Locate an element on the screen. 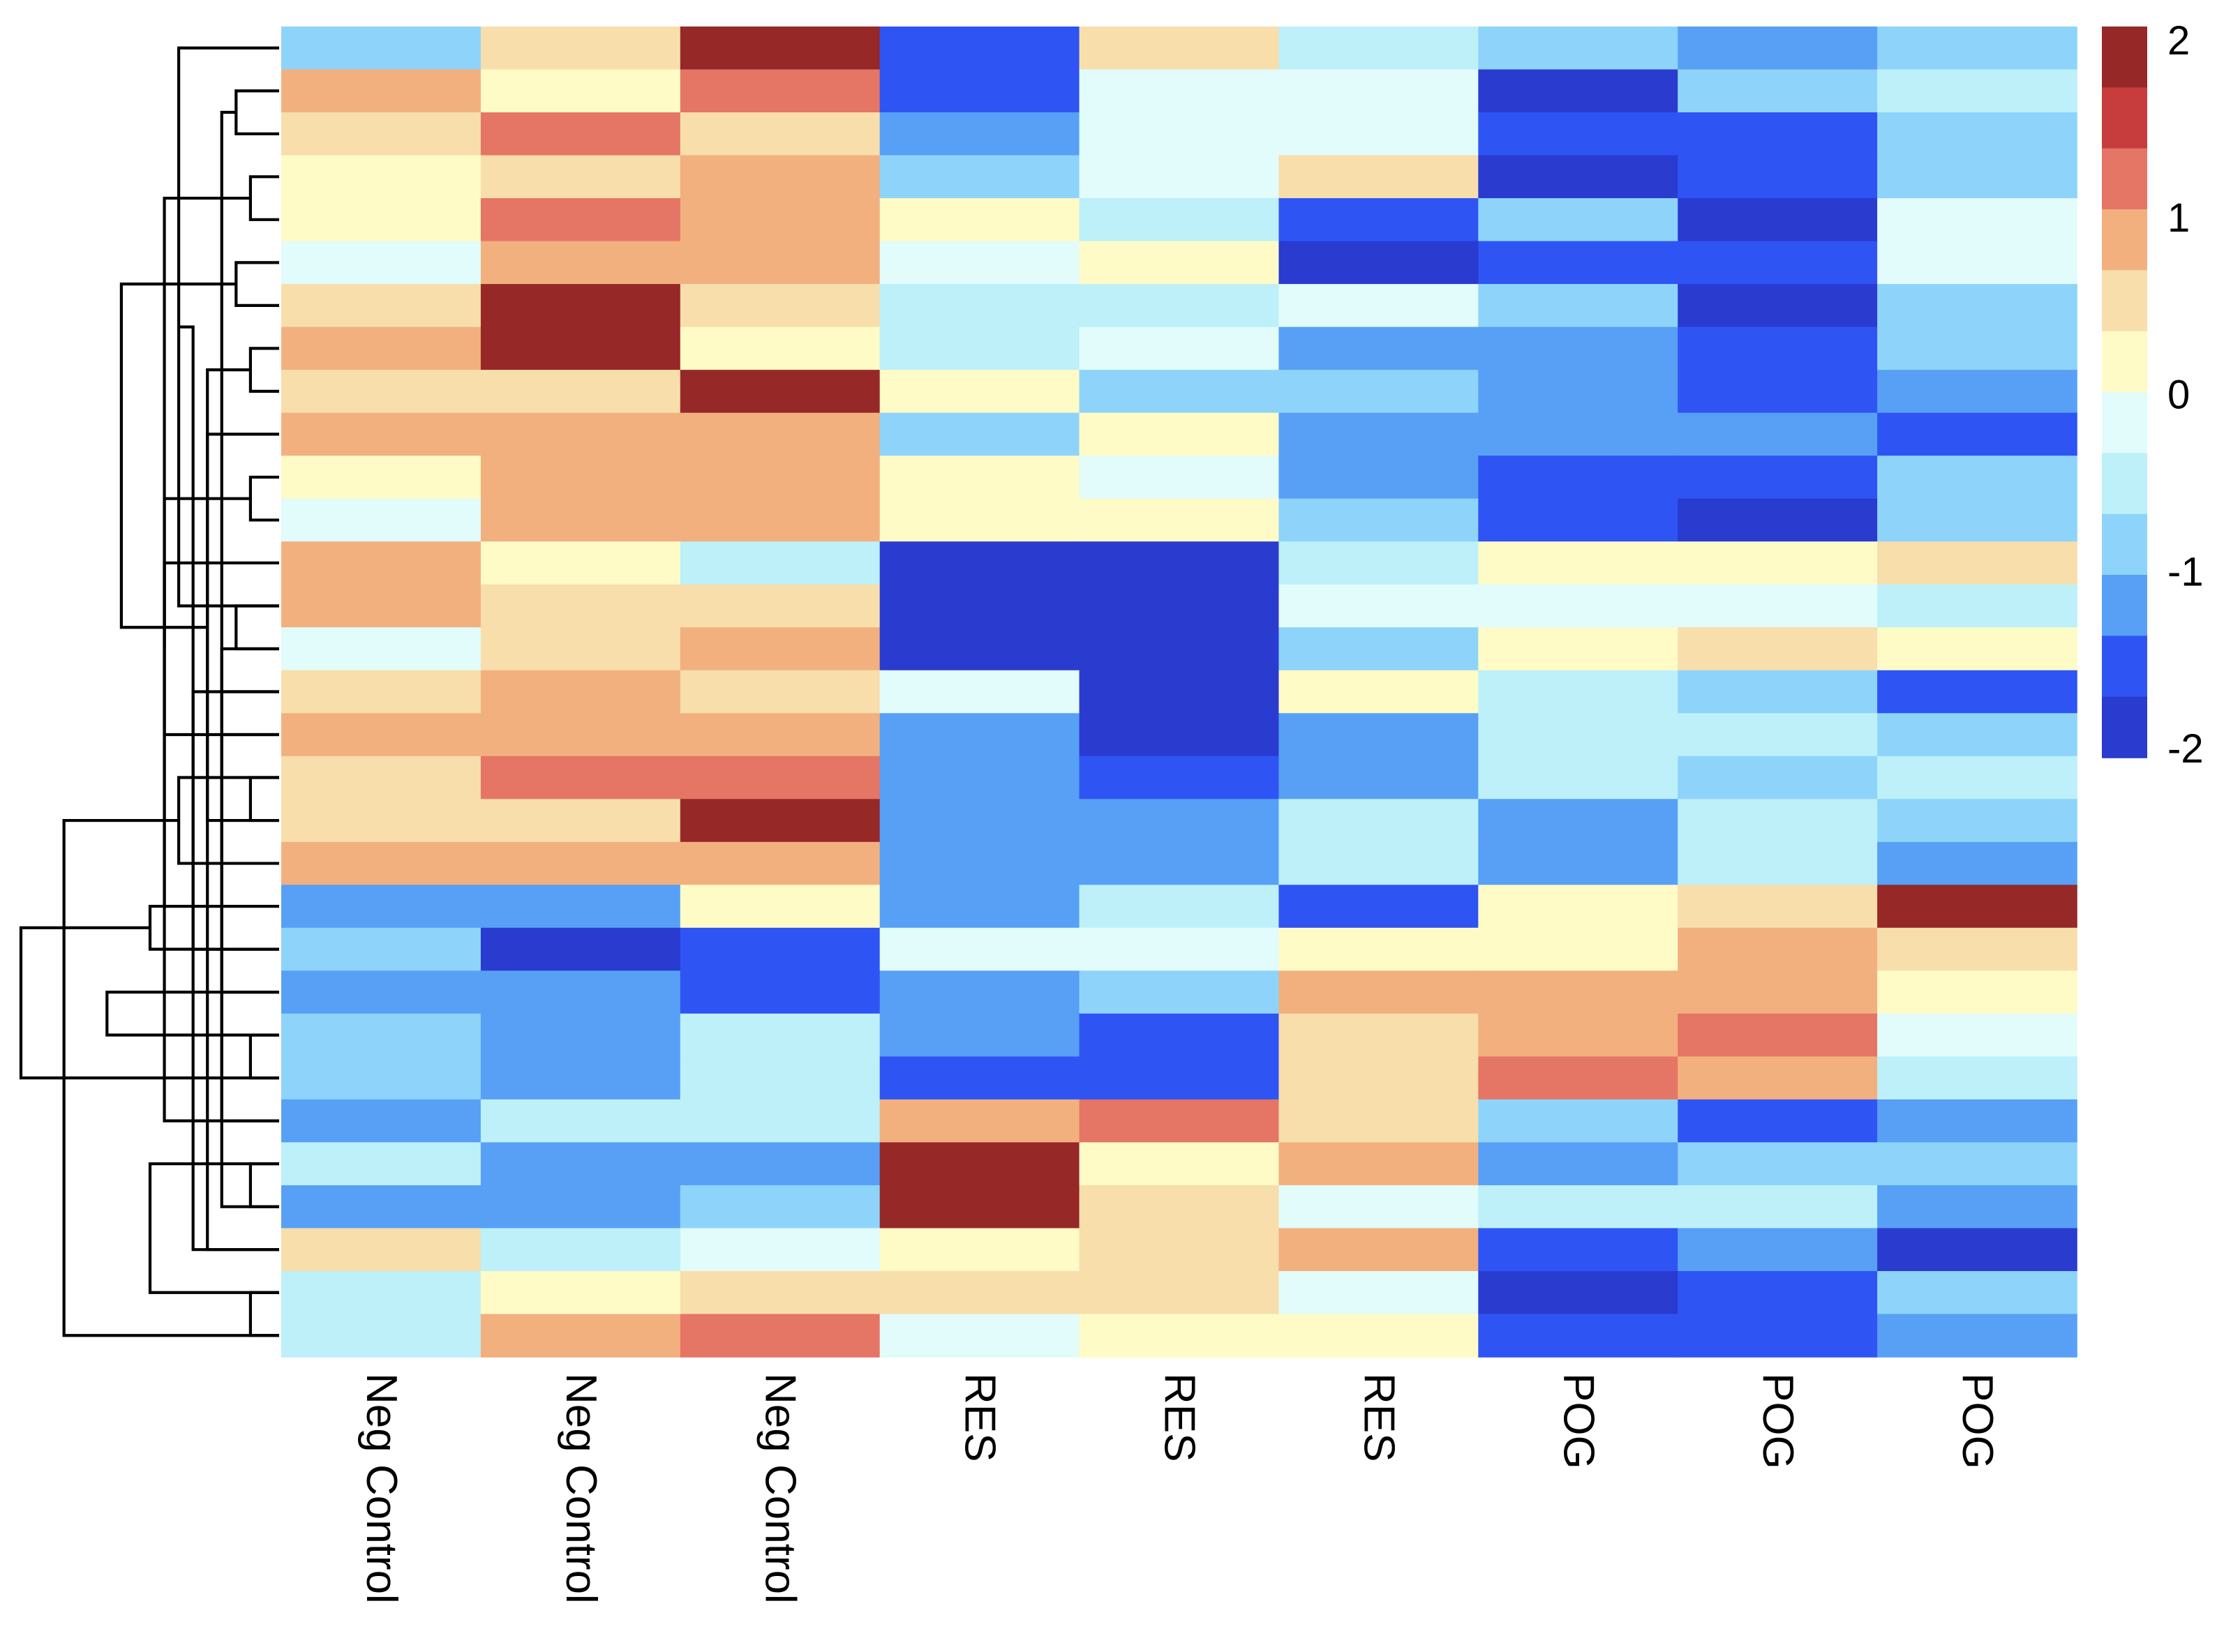 This screenshot has width=2217, height=1652. legend-tick-label: 2 is located at coordinates (2178, 40).